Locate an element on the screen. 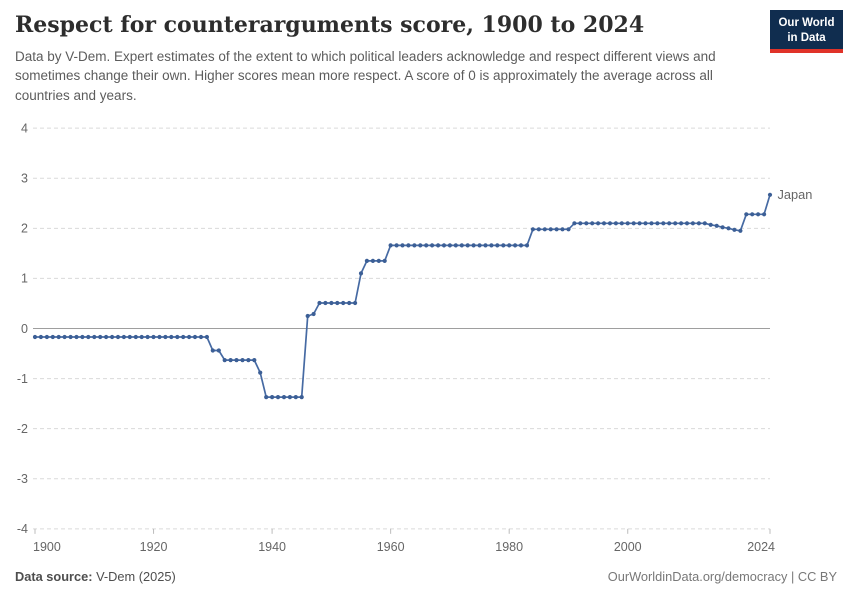 The width and height of the screenshot is (850, 605). owid-logo: Our World in Data is located at coordinates (806, 32).